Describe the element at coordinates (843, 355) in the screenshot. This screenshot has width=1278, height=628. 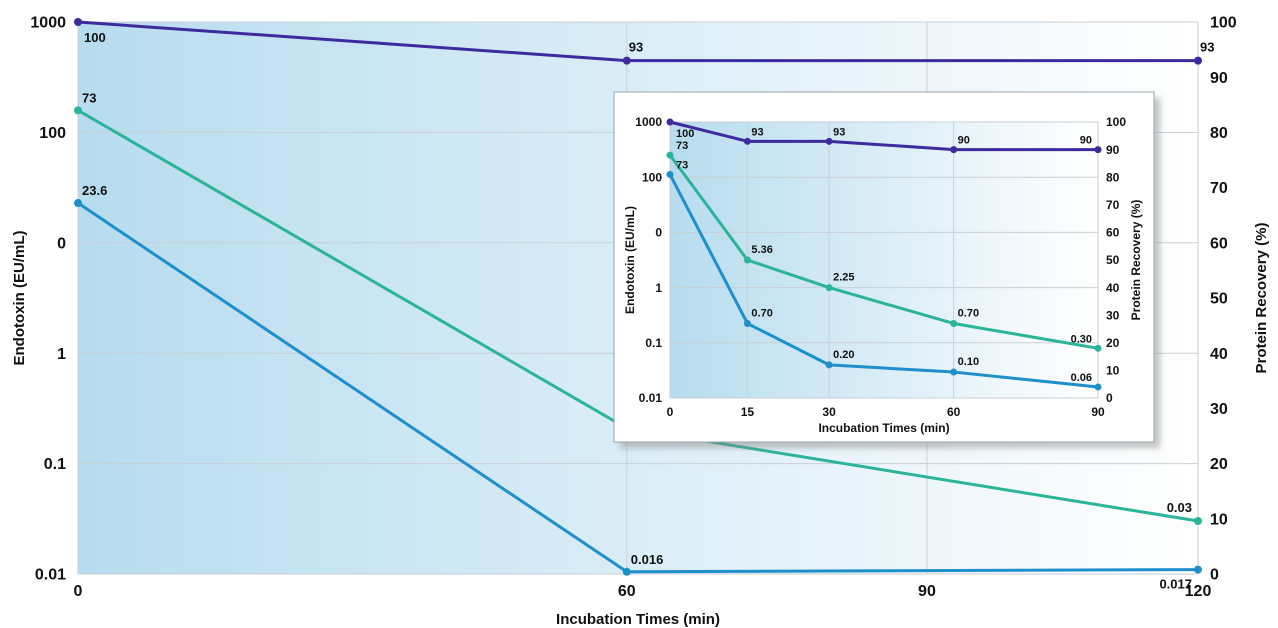
I see `data-label: 0.20` at that location.